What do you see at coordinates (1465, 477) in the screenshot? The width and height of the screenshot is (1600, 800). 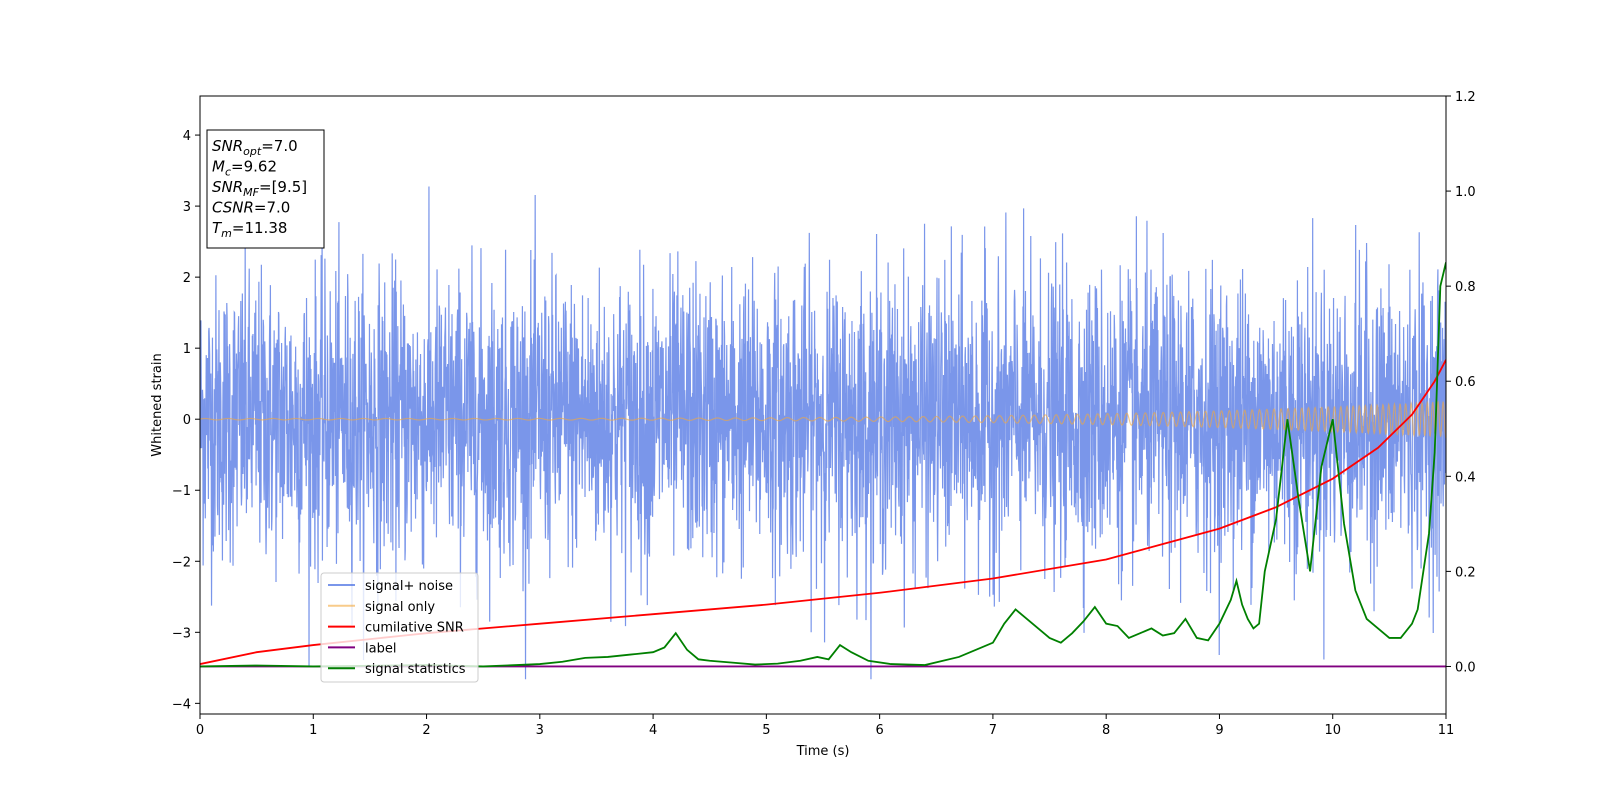 I see `y2-tick-label: 0.4` at bounding box center [1465, 477].